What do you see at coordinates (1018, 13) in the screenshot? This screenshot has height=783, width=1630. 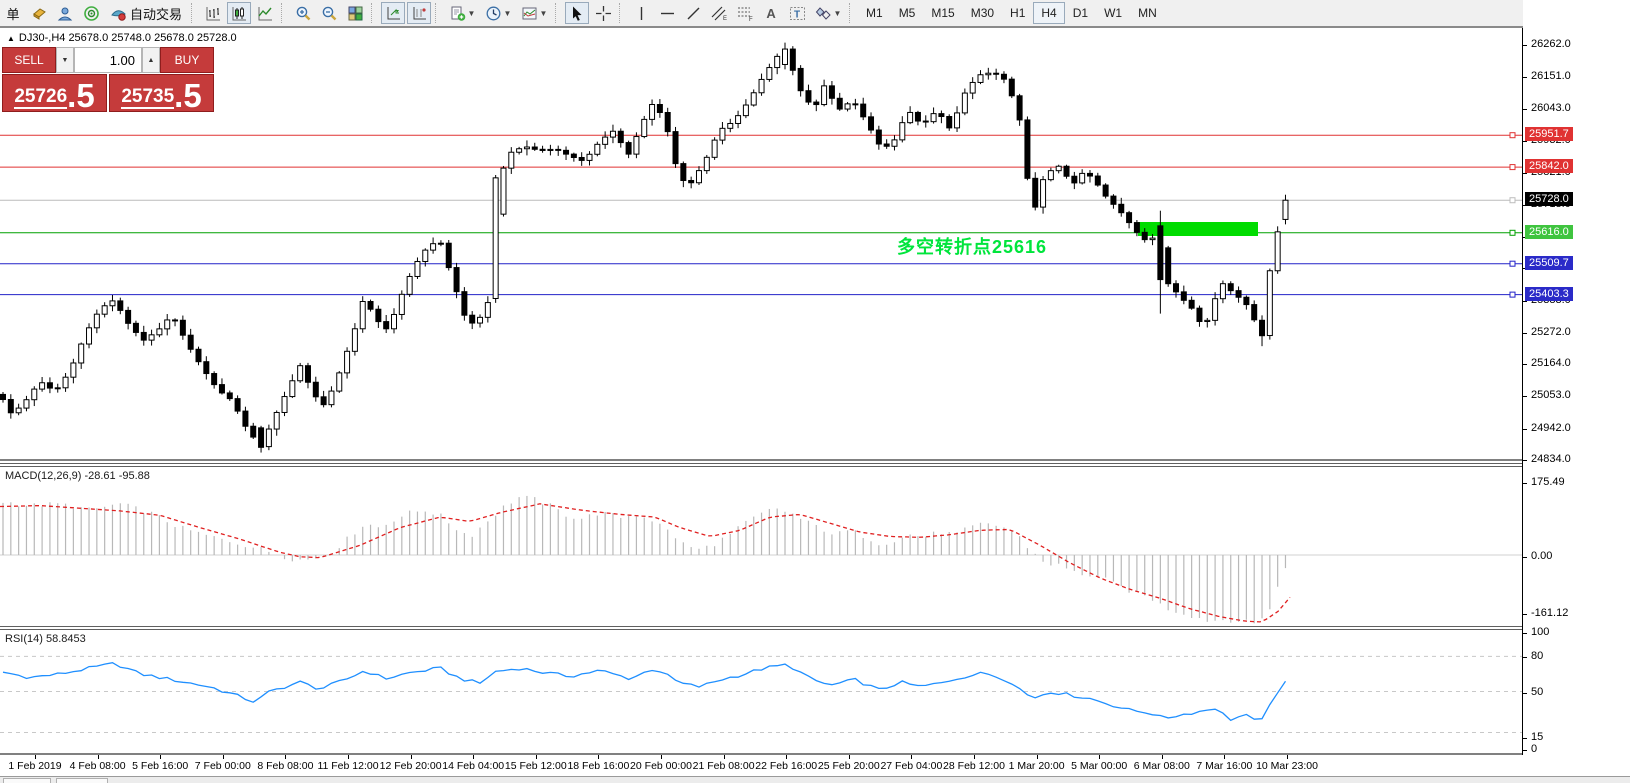 I see `tf-H1: H1` at bounding box center [1018, 13].